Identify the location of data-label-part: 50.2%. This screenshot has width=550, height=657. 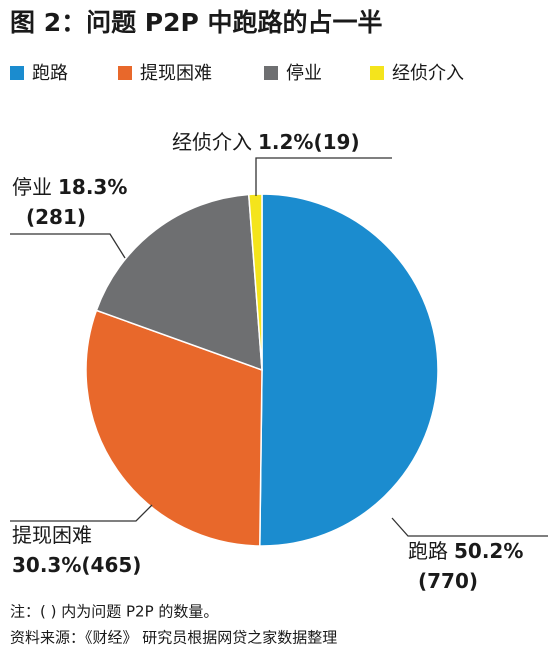
(488, 551).